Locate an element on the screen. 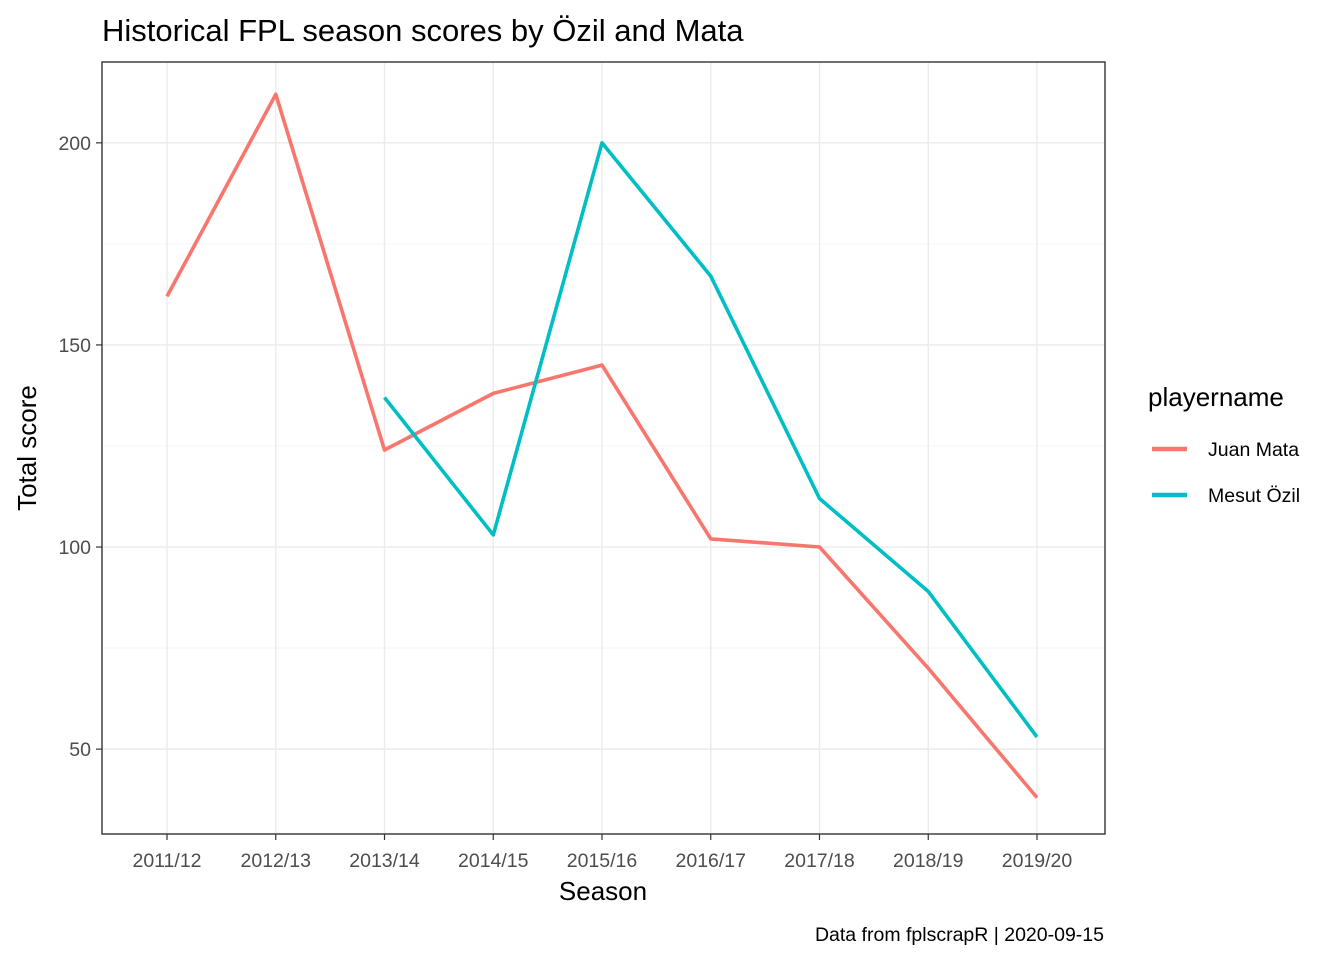  y-tick-label: 100 is located at coordinates (74, 548).